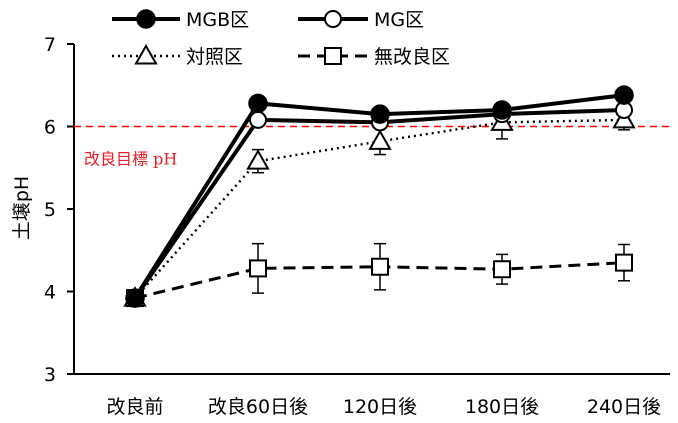  I want to click on x-tick-label: 改良前, so click(134, 407).